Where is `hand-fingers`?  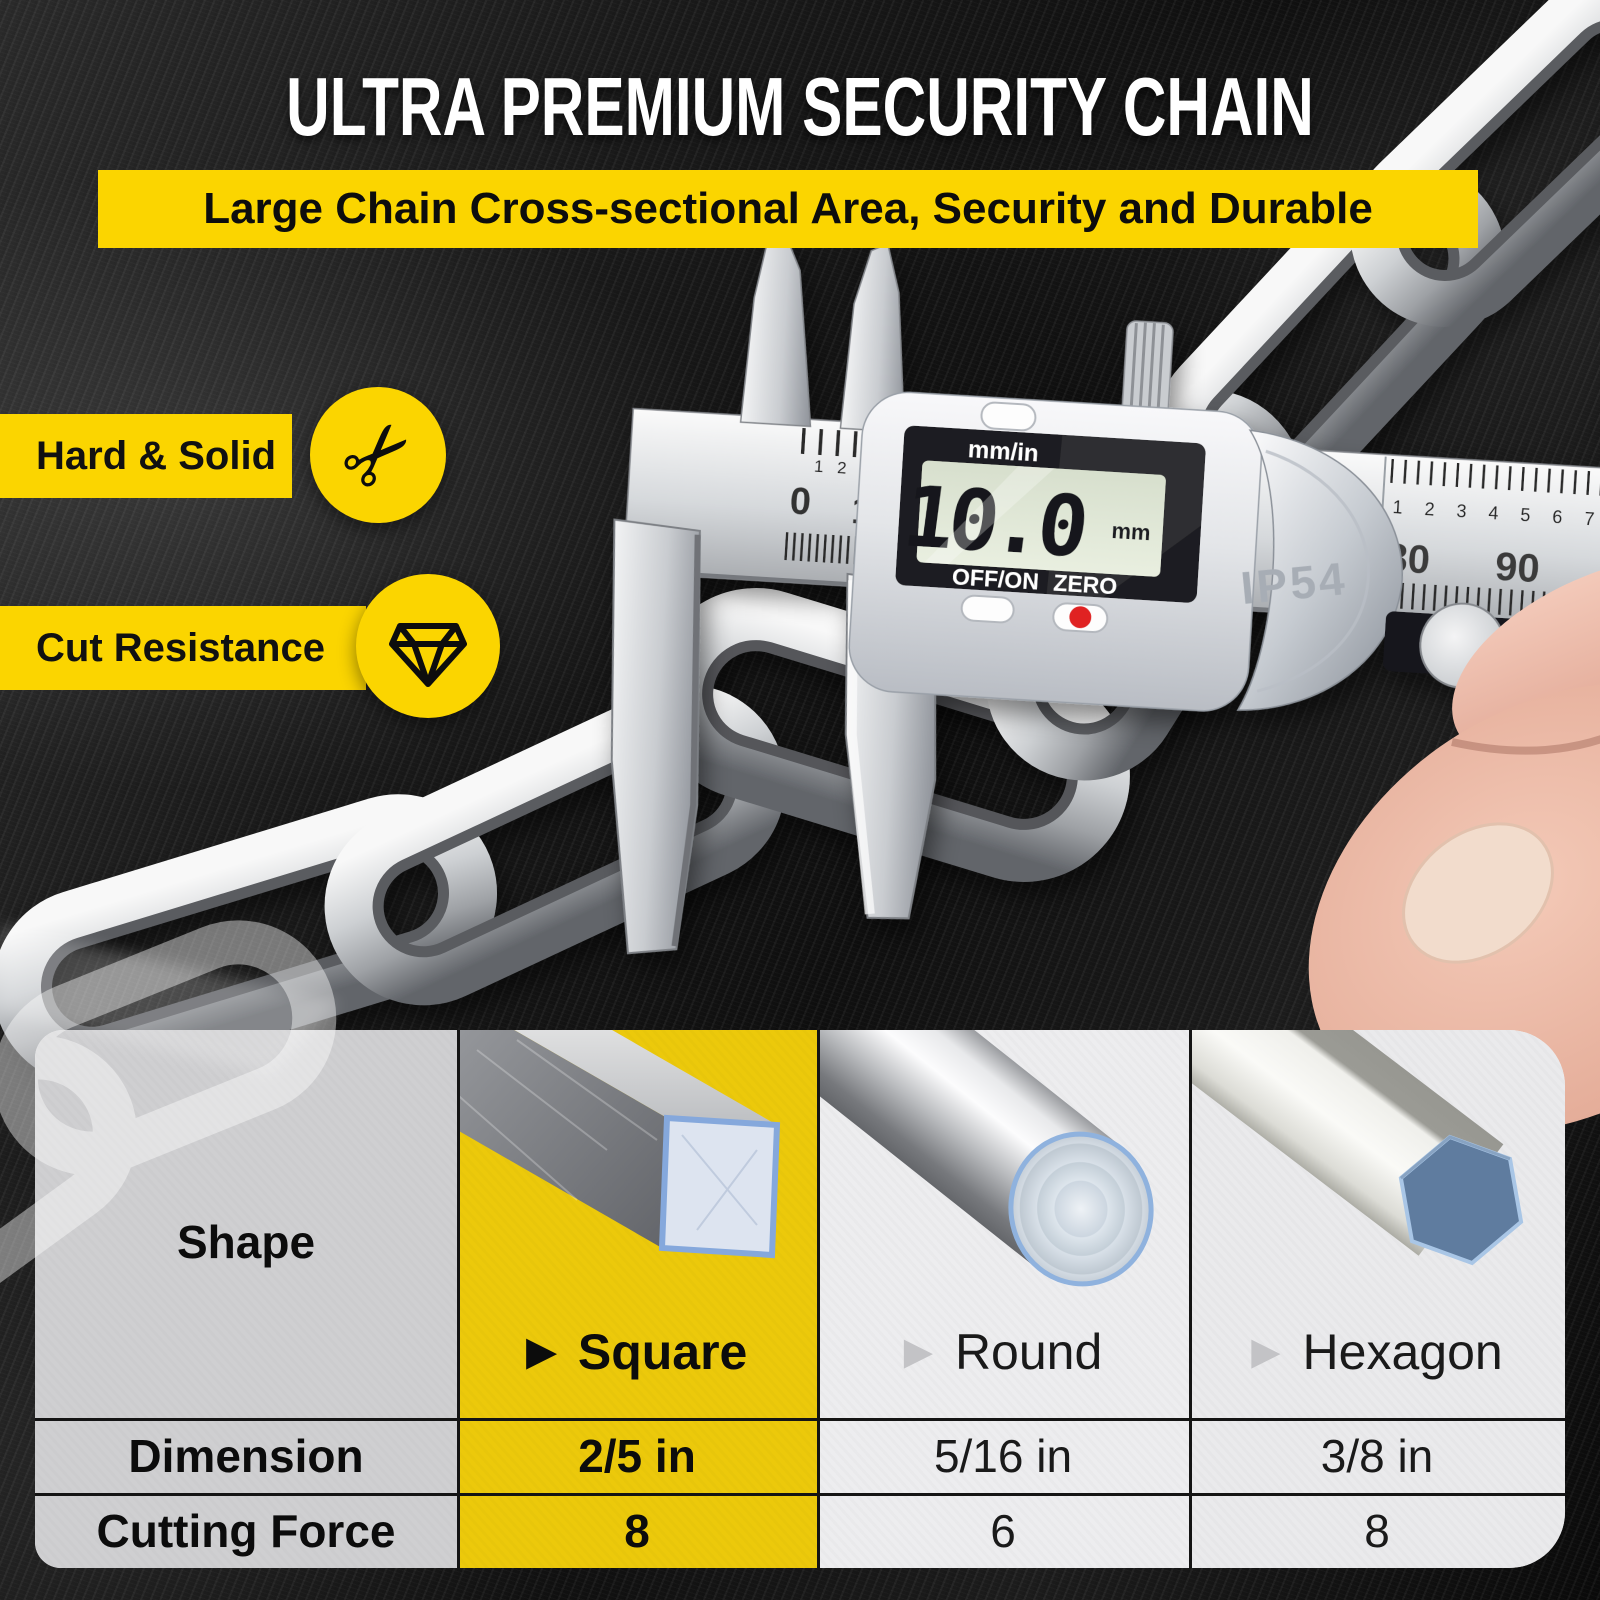
hand-fingers is located at coordinates (1454, 844).